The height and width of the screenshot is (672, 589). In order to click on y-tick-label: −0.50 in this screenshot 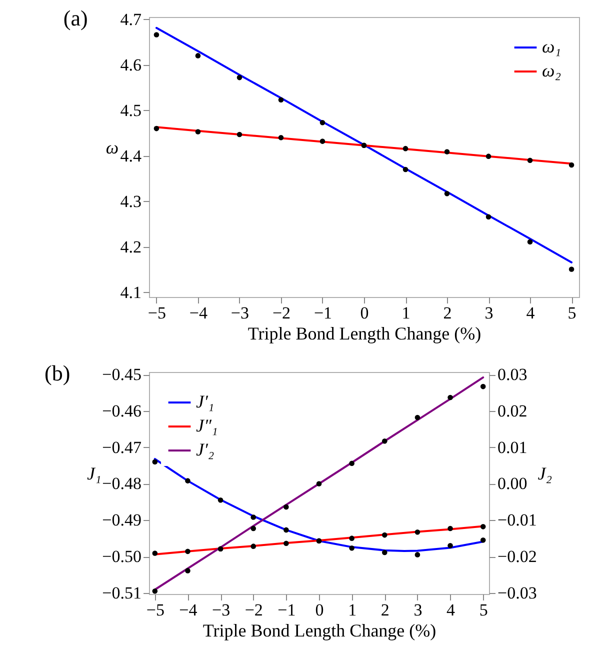, I will do `click(122, 556)`.